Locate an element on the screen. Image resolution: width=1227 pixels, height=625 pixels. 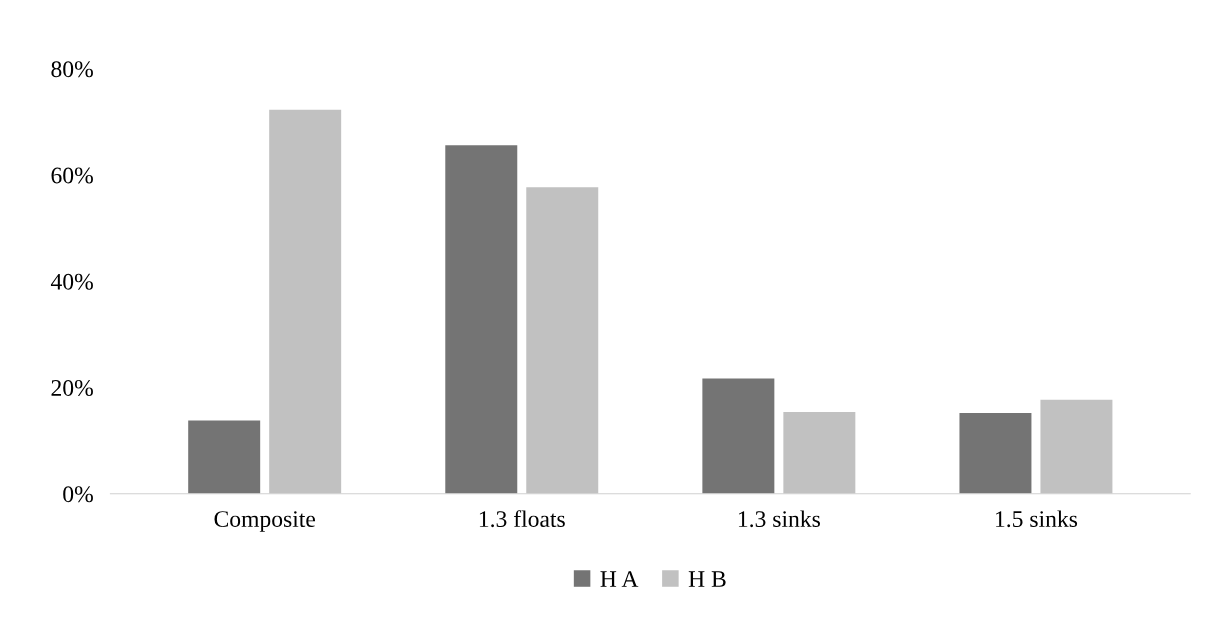
y-tick-label: 60% is located at coordinates (72, 175).